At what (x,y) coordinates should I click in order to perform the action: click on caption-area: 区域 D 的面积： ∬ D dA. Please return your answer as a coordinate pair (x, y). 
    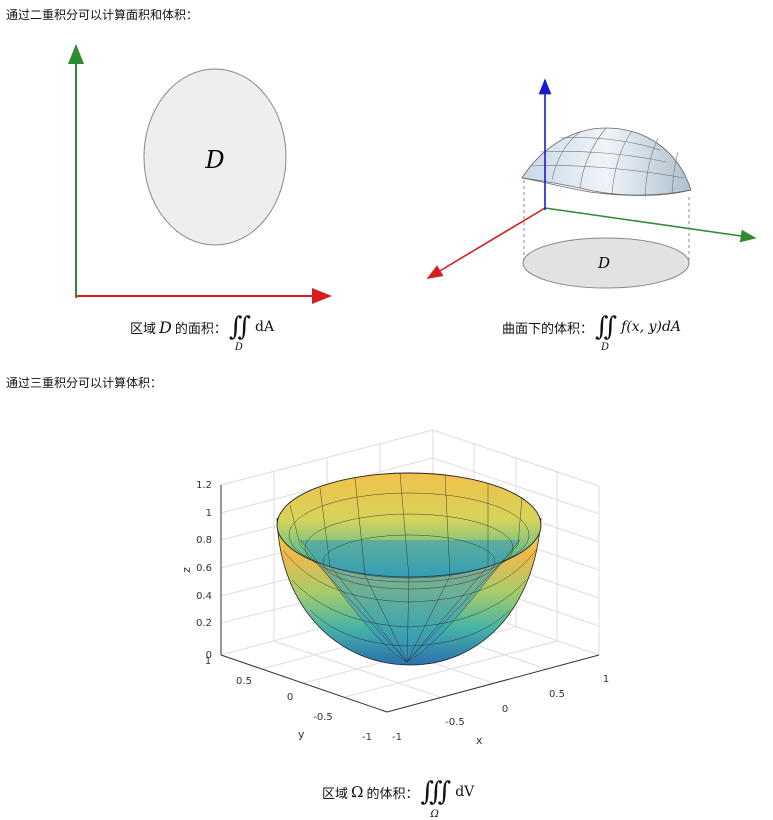
    Looking at the image, I should click on (202, 328).